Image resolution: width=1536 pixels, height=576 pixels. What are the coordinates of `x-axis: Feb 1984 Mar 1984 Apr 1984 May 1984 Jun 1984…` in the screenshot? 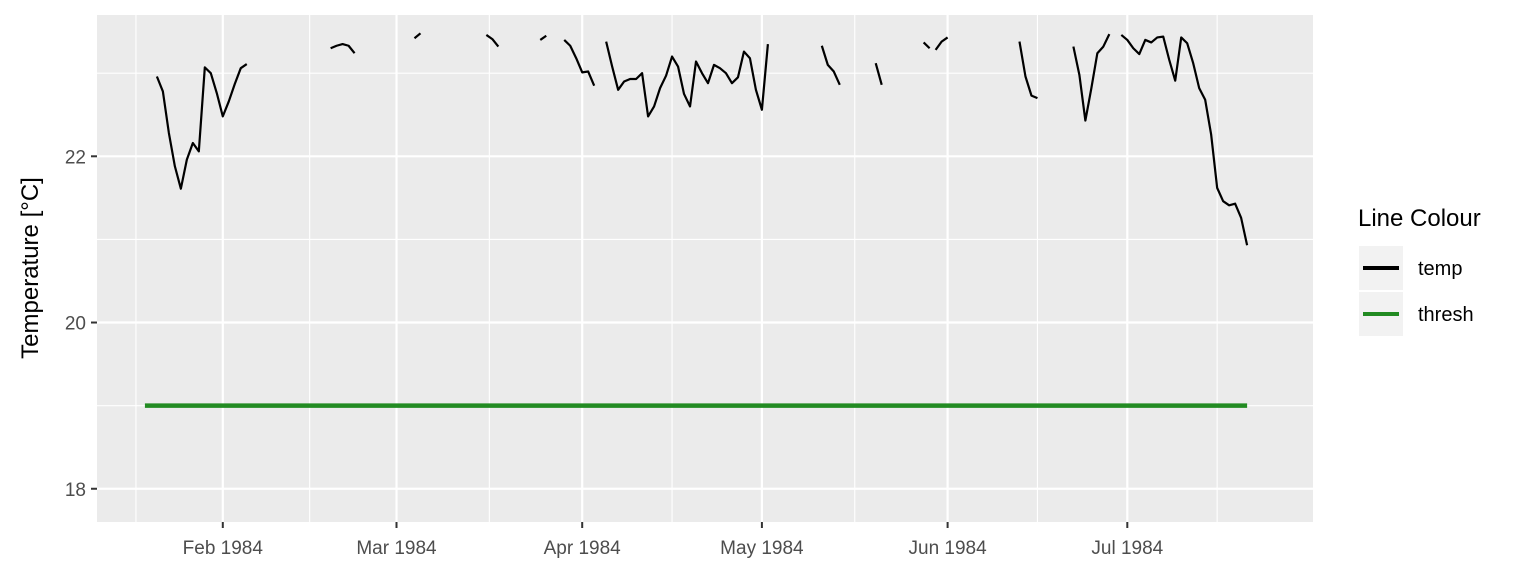 It's located at (673, 540).